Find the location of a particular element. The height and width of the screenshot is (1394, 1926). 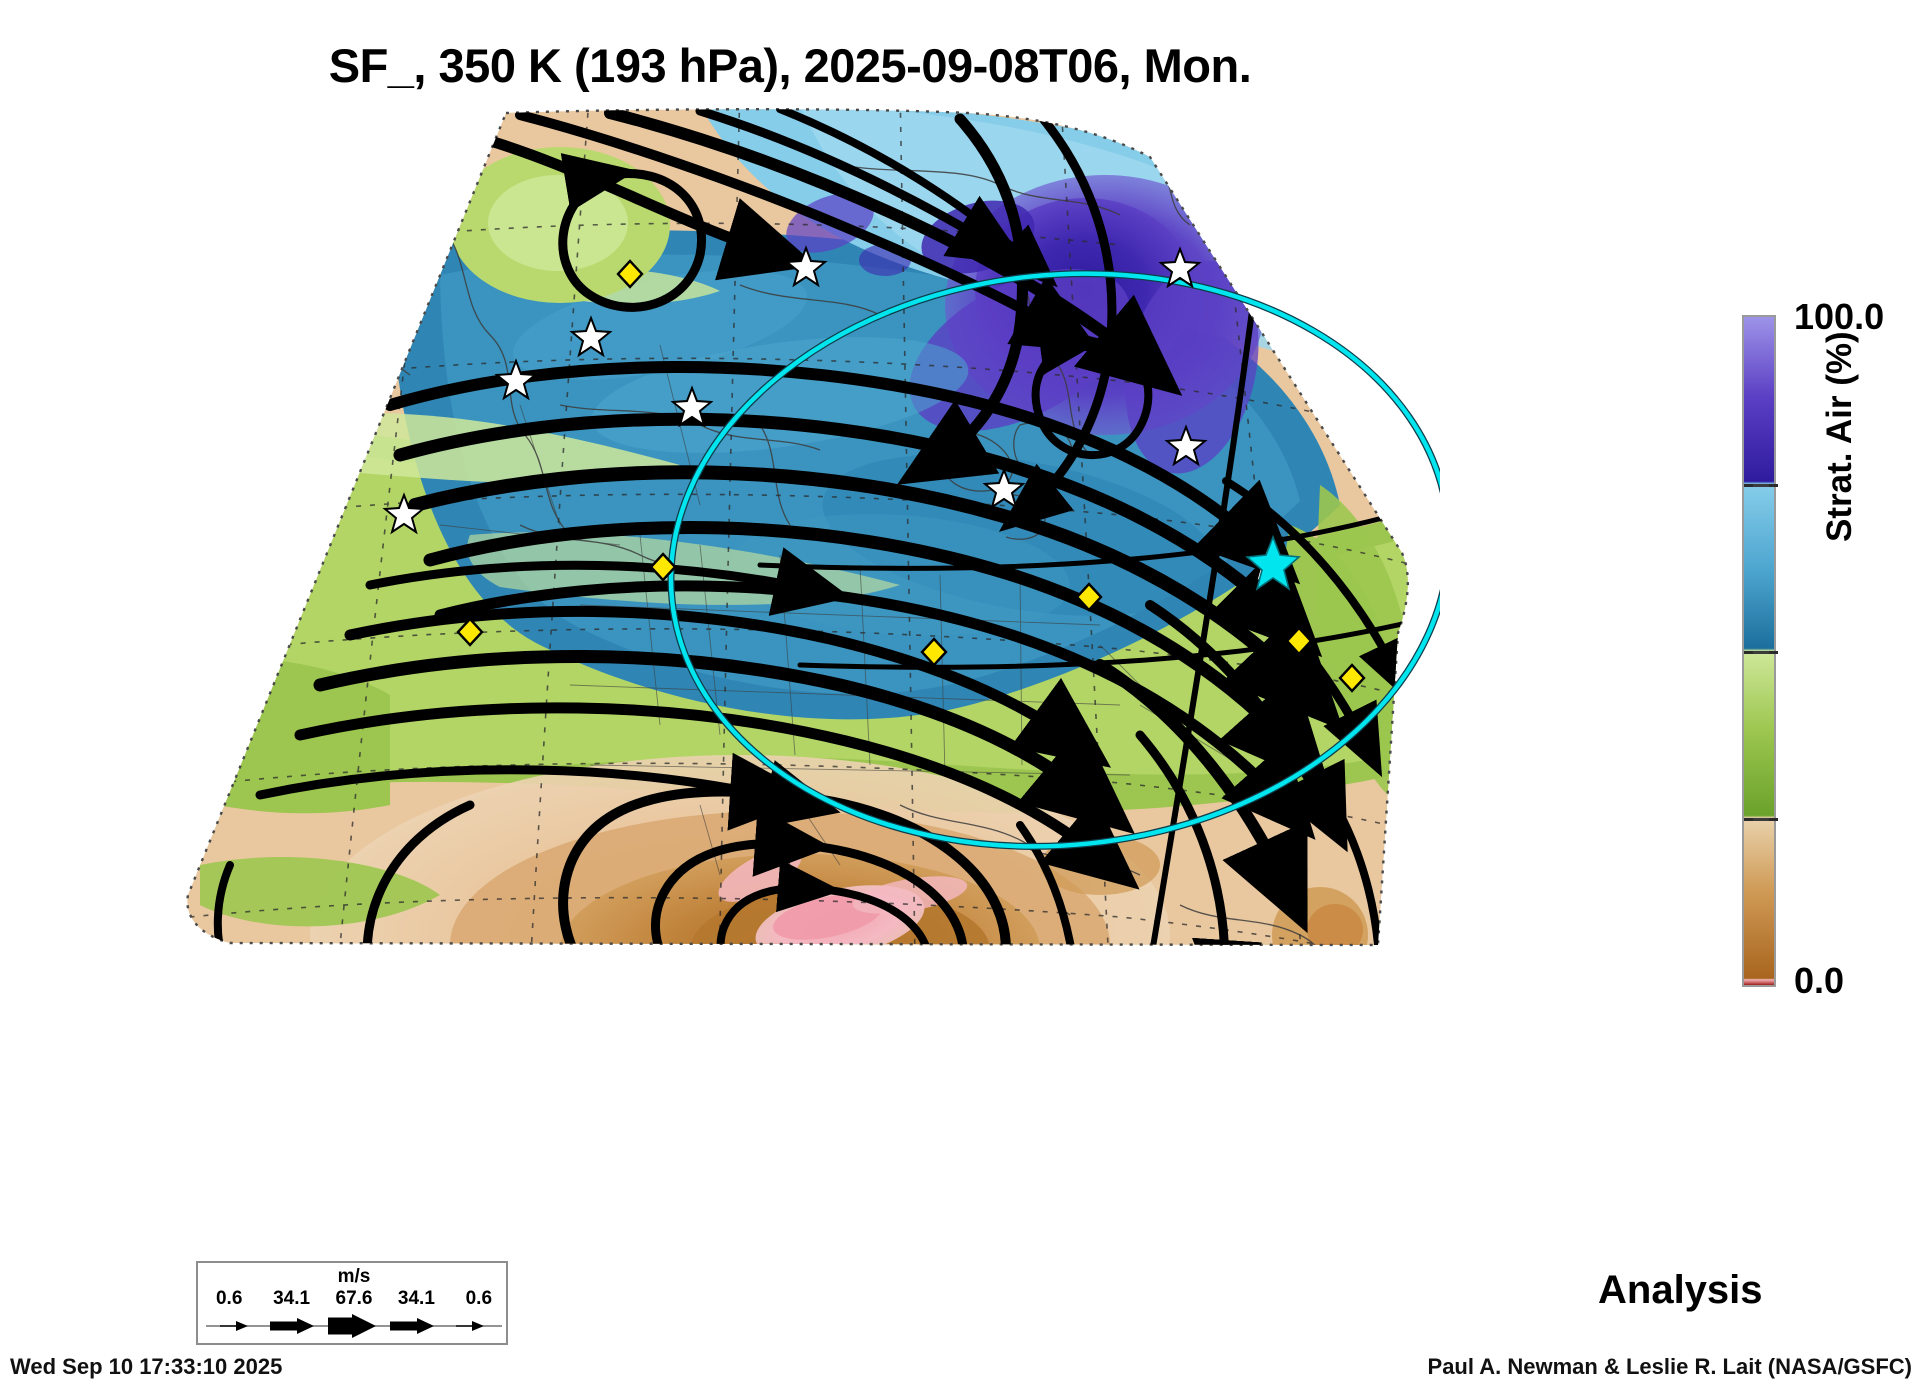

generation-timestamp: Wed Sep 10 17:33:10 2025 is located at coordinates (146, 1366).